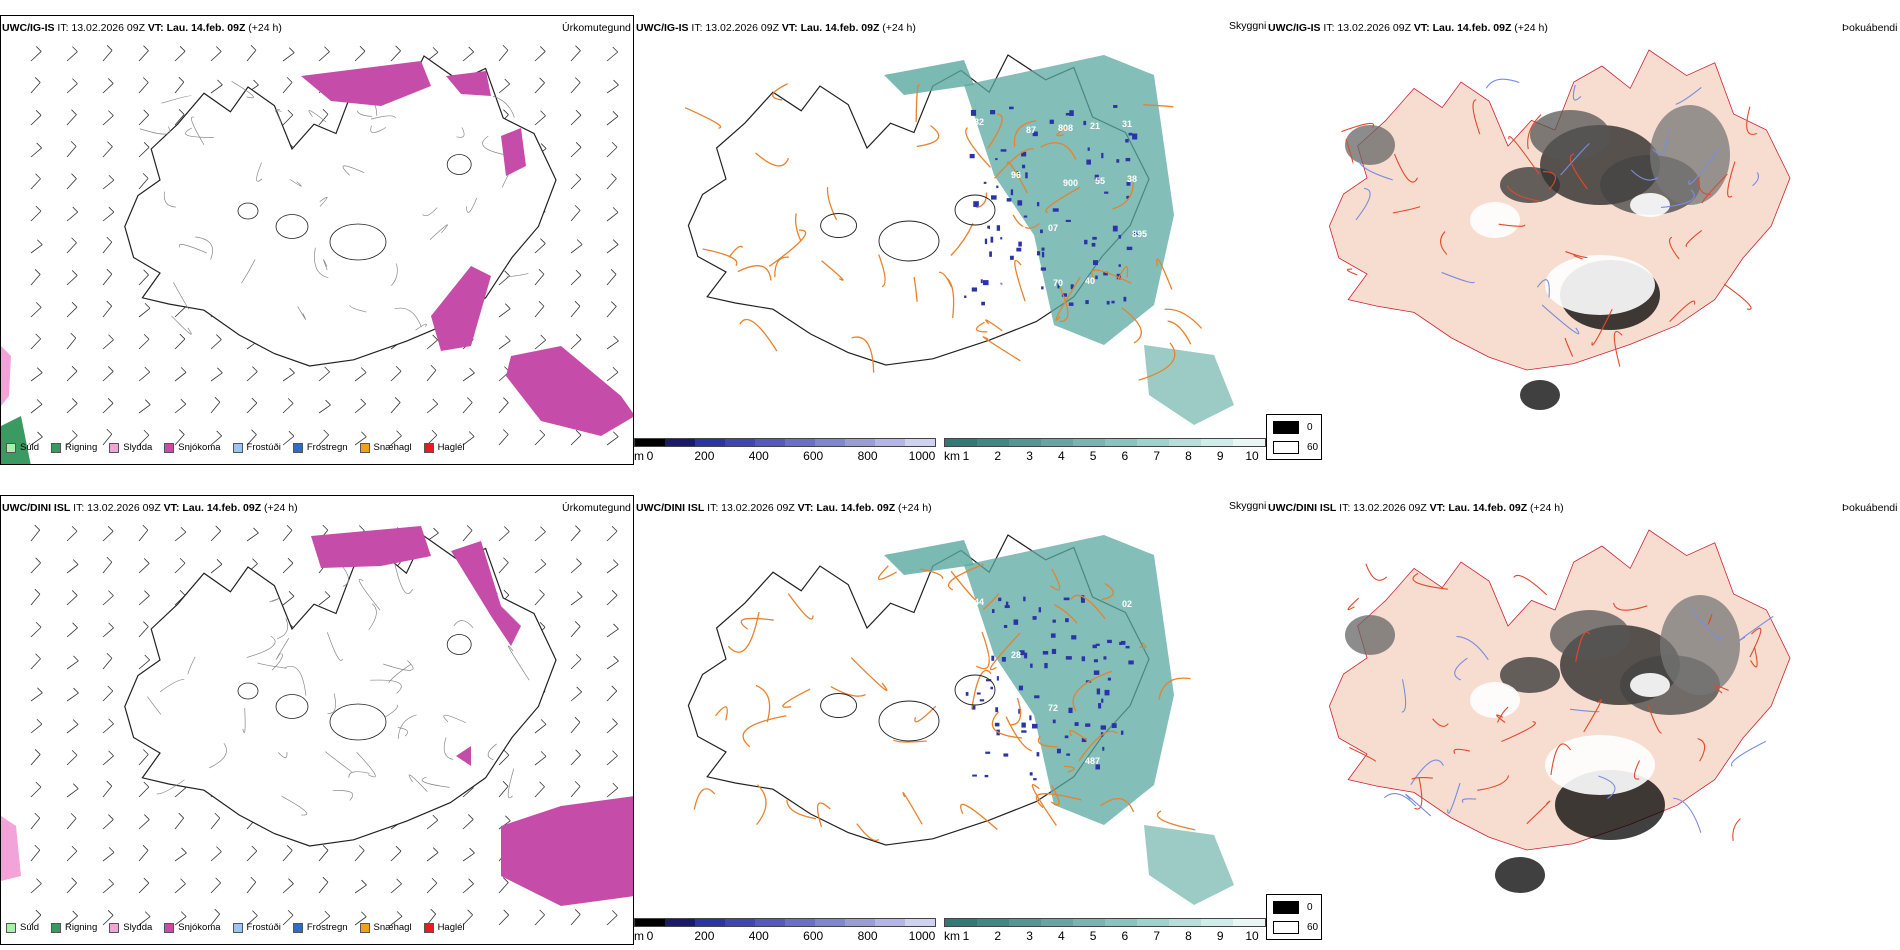  I want to click on ceiling-value-label: 808, so click(1065, 128).